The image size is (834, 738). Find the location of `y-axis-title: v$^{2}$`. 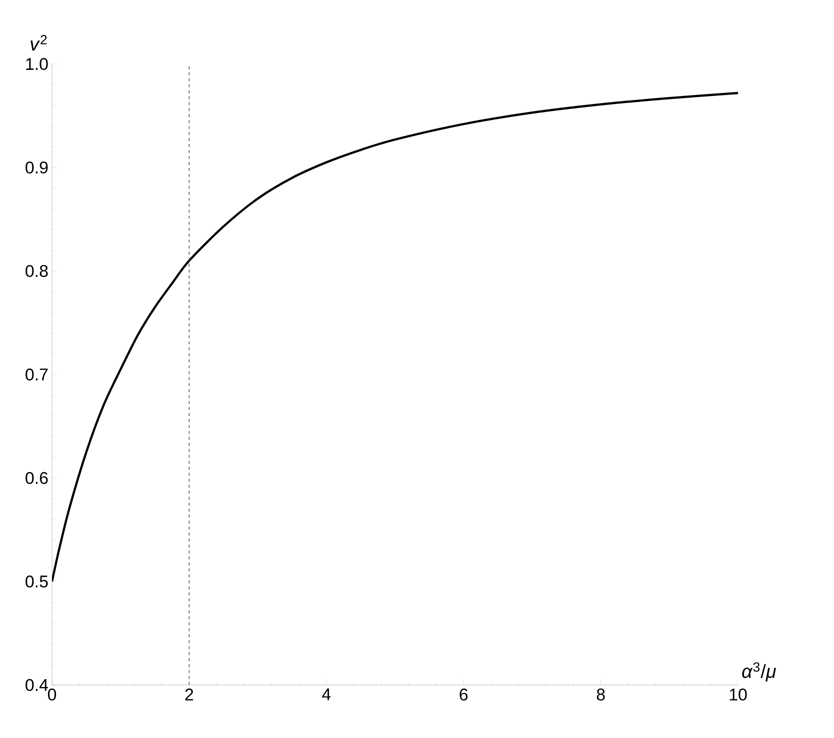

y-axis-title: v$^{2}$ is located at coordinates (38, 43).